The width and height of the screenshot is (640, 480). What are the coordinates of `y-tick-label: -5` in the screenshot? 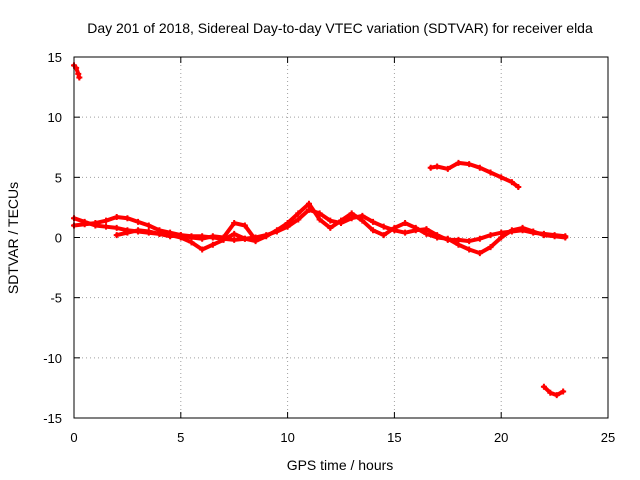 It's located at (56, 298).